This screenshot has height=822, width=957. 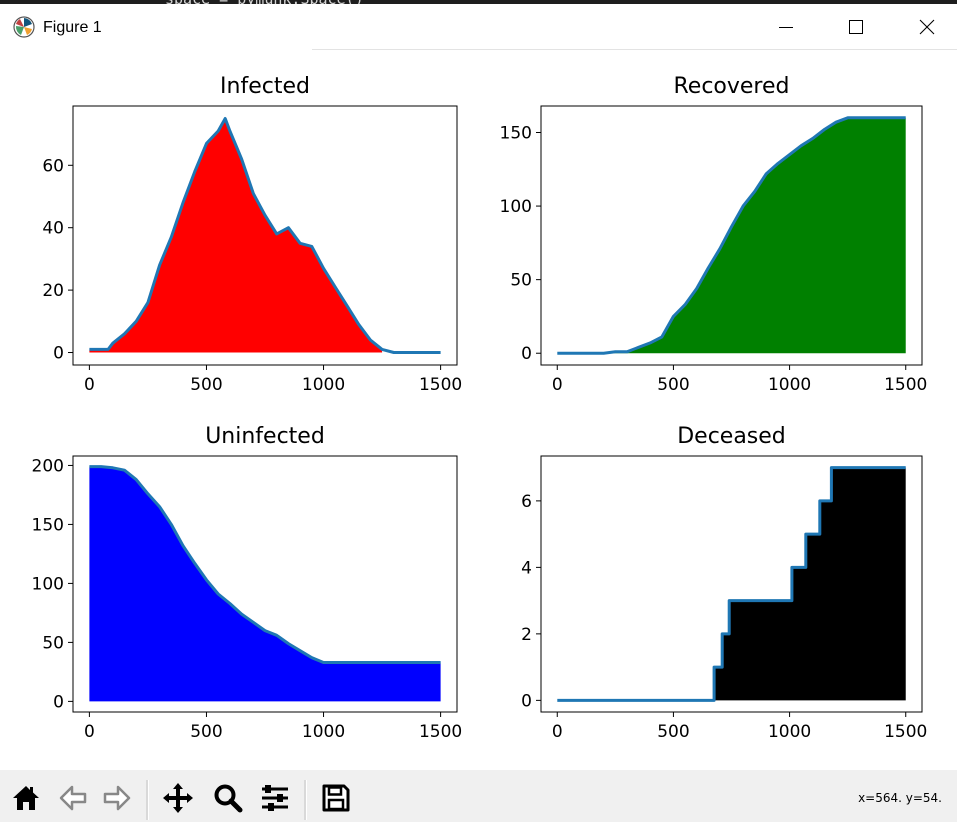 I want to click on minimize-icon, so click(x=786, y=27).